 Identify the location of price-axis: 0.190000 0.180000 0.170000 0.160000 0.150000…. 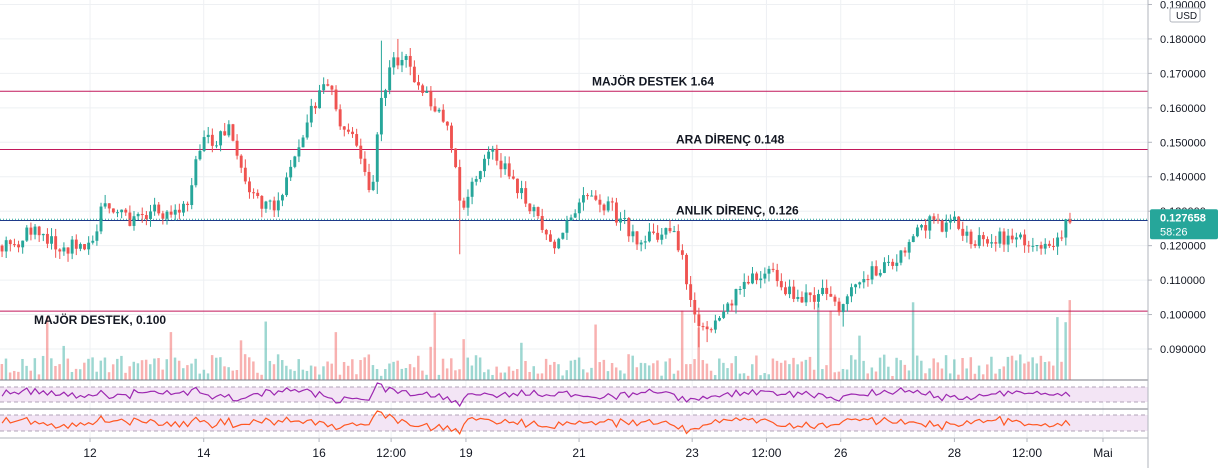
(1183, 234).